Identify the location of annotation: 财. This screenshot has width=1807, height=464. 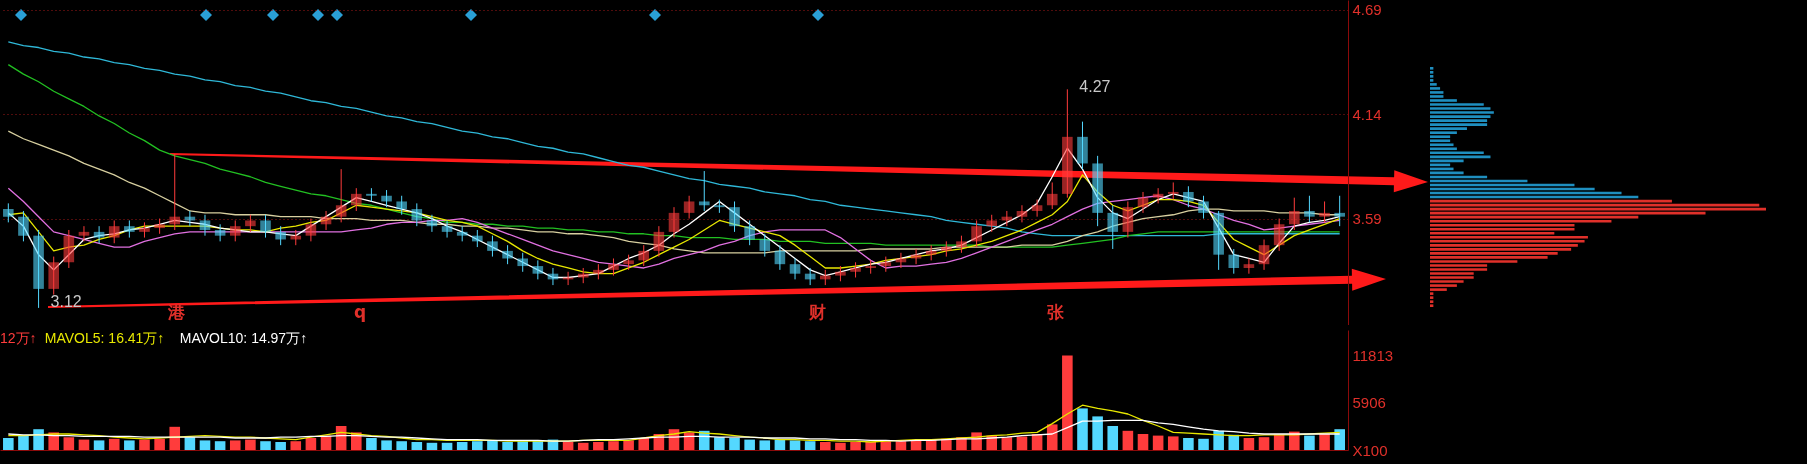
(816, 312).